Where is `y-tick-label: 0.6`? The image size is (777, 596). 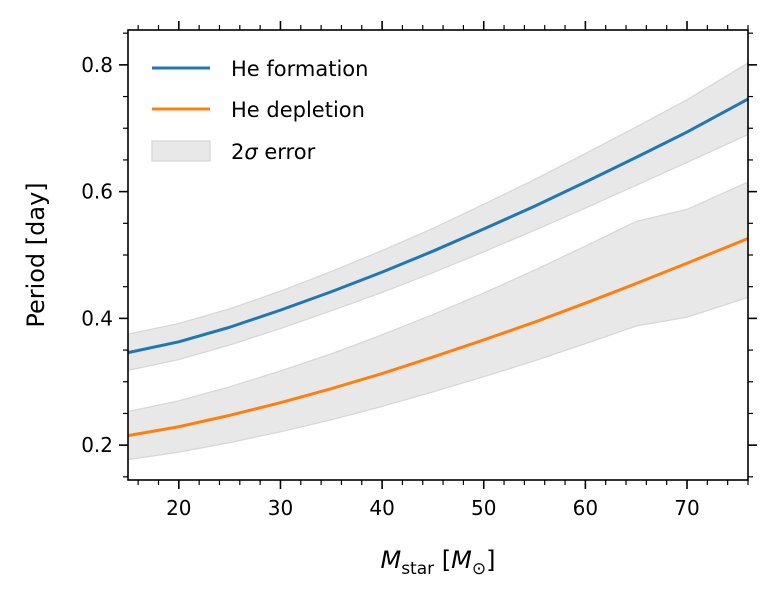 y-tick-label: 0.6 is located at coordinates (97, 192).